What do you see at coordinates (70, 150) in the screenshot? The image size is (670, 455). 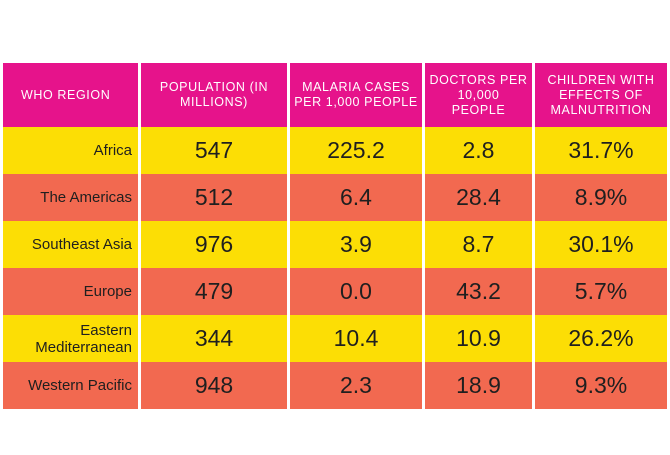 I see `row-region-cell: Africa` at bounding box center [70, 150].